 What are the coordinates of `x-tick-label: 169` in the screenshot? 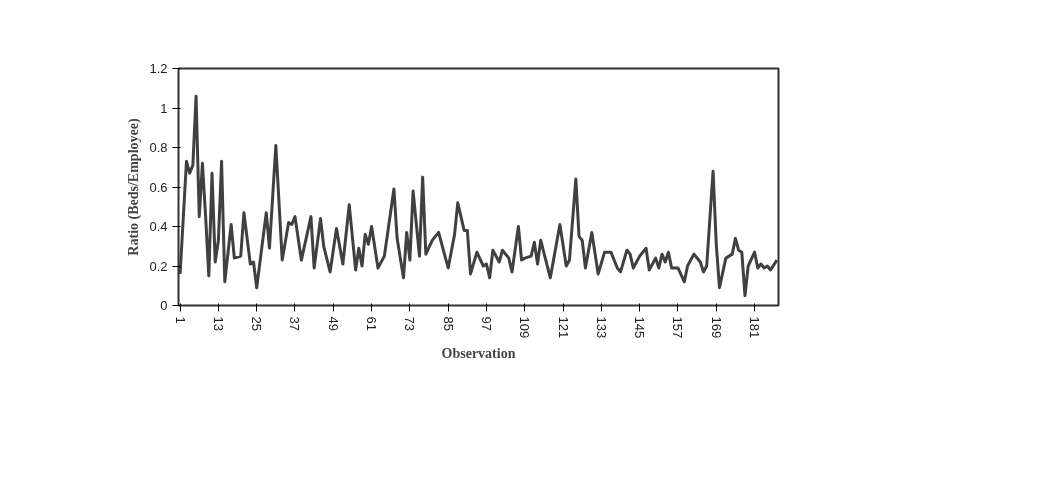 It's located at (716, 327).